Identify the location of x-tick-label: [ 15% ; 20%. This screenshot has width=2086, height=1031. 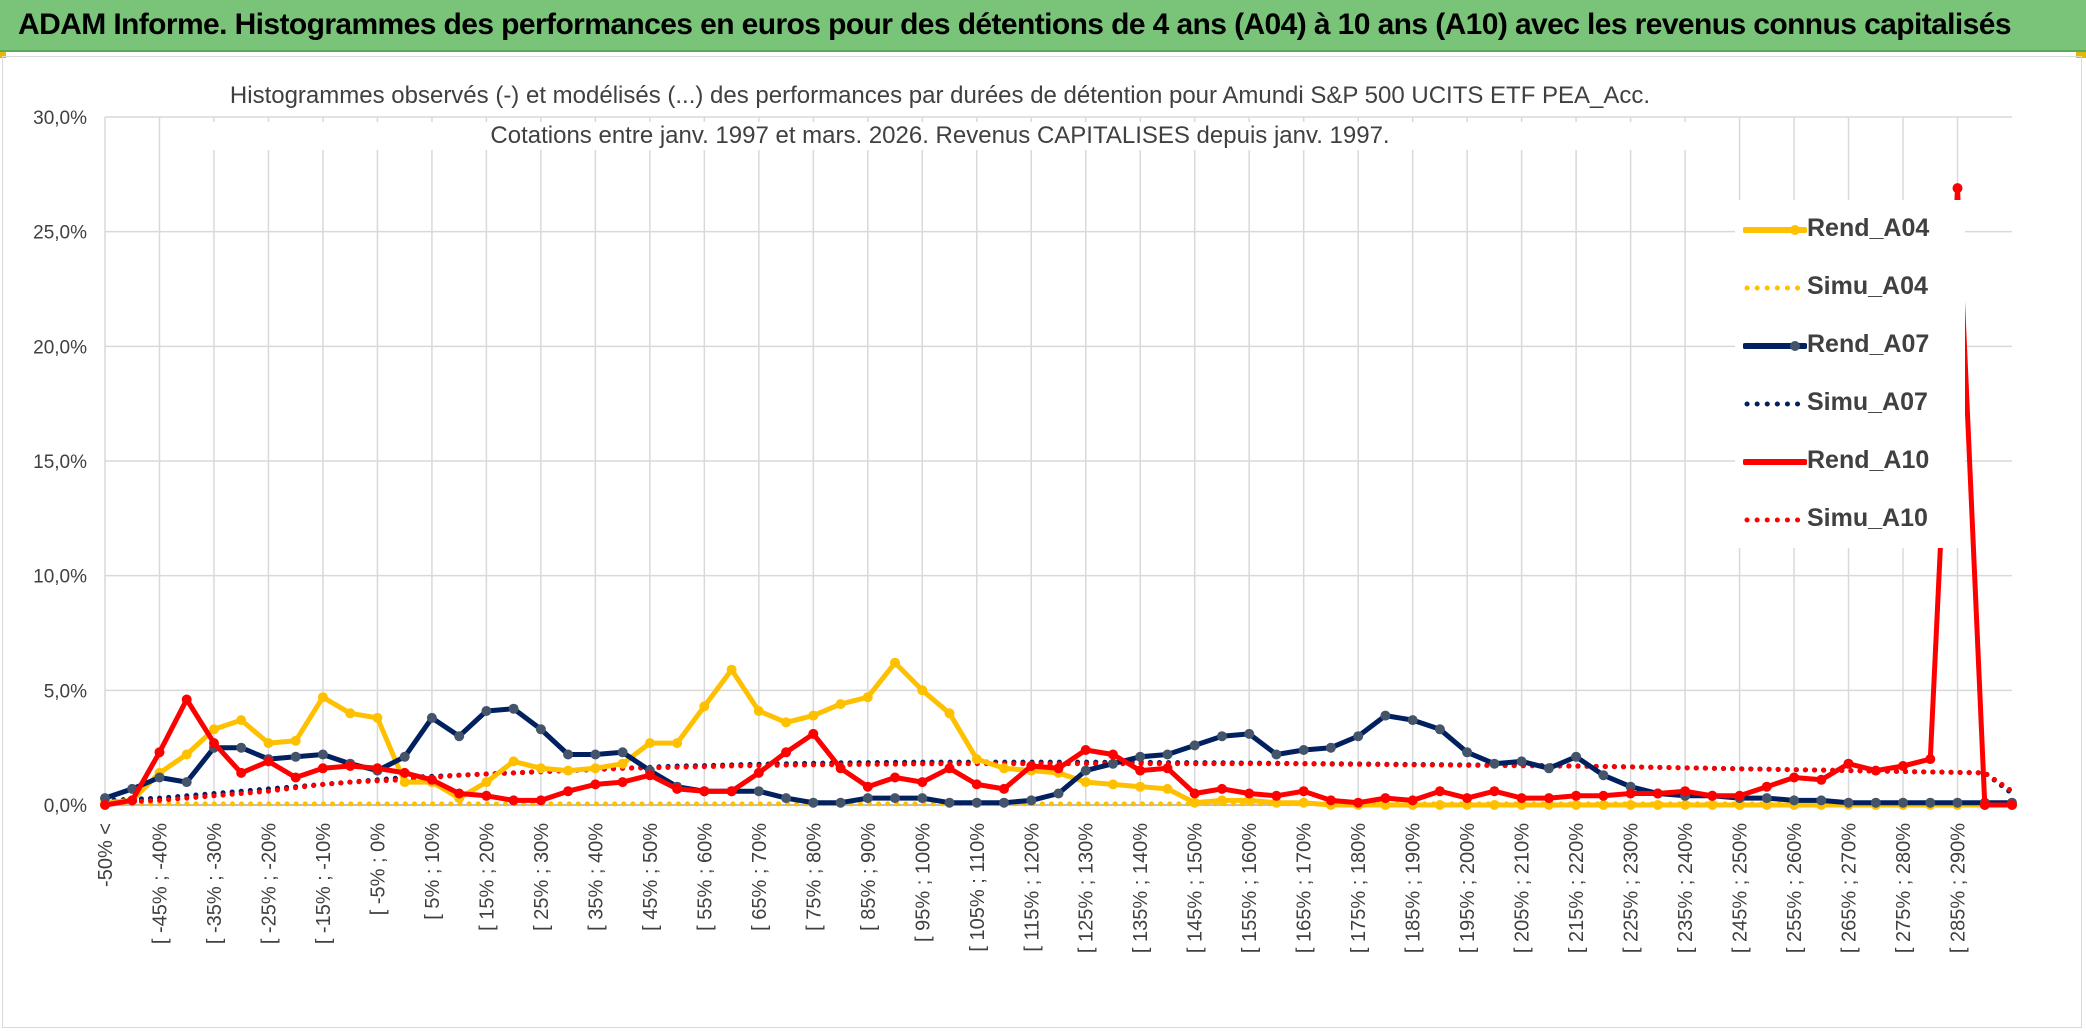
(487, 877).